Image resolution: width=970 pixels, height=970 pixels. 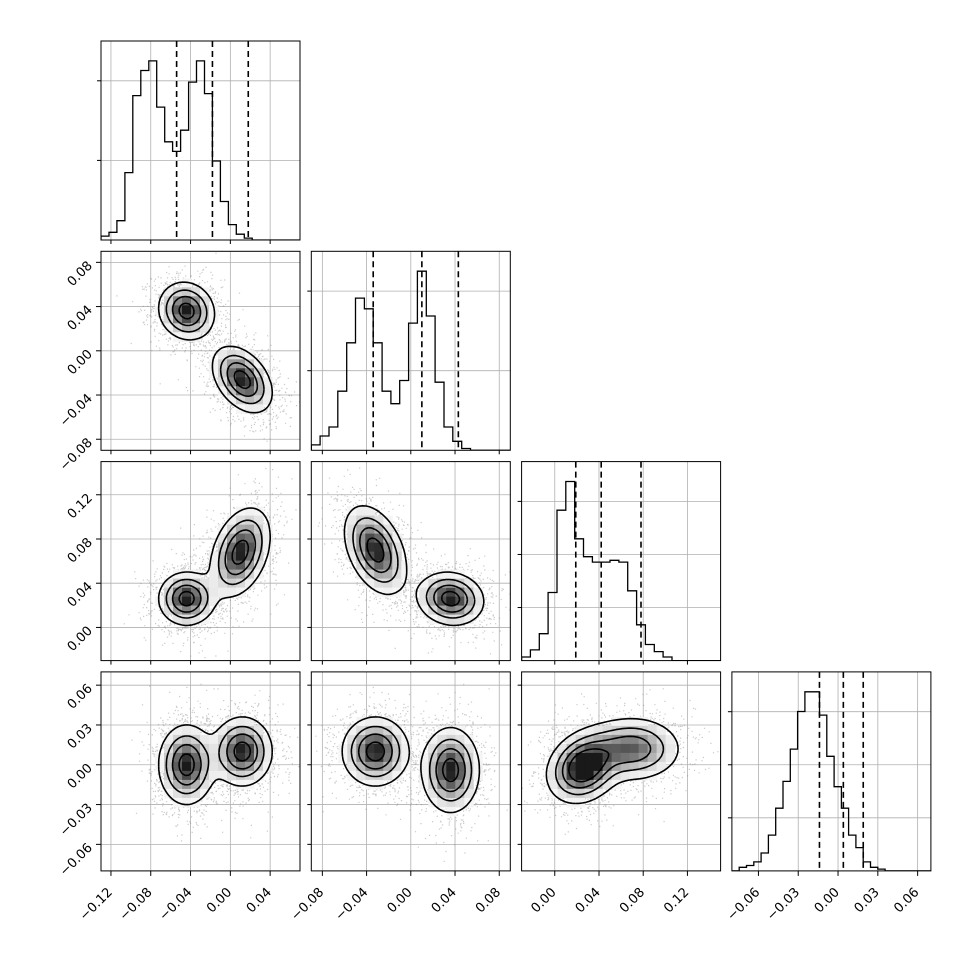 What do you see at coordinates (867, 900) in the screenshot?
I see `x-tick-label: 0.03` at bounding box center [867, 900].